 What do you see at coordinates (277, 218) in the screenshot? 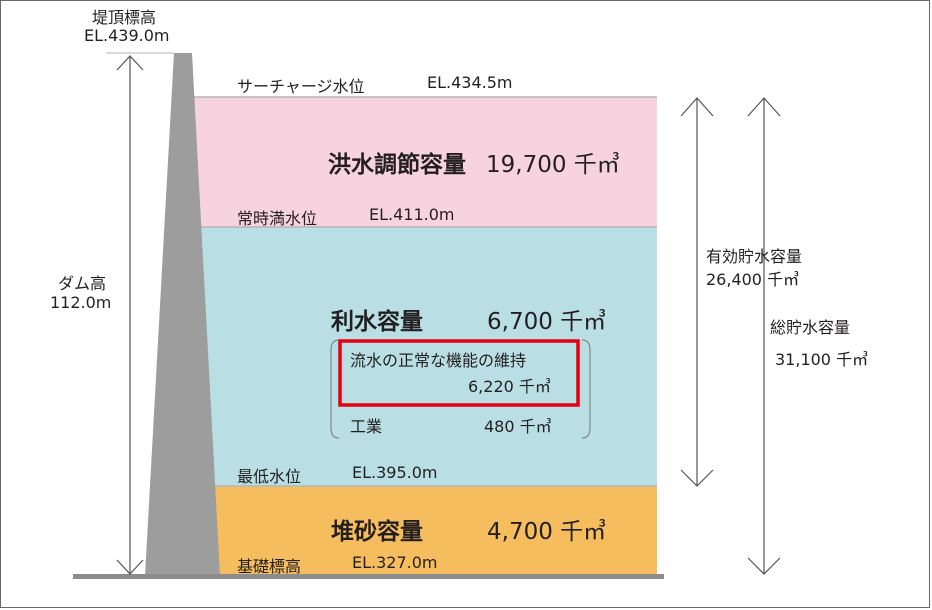
I see `normal-full-level-label: 常時満水位` at bounding box center [277, 218].